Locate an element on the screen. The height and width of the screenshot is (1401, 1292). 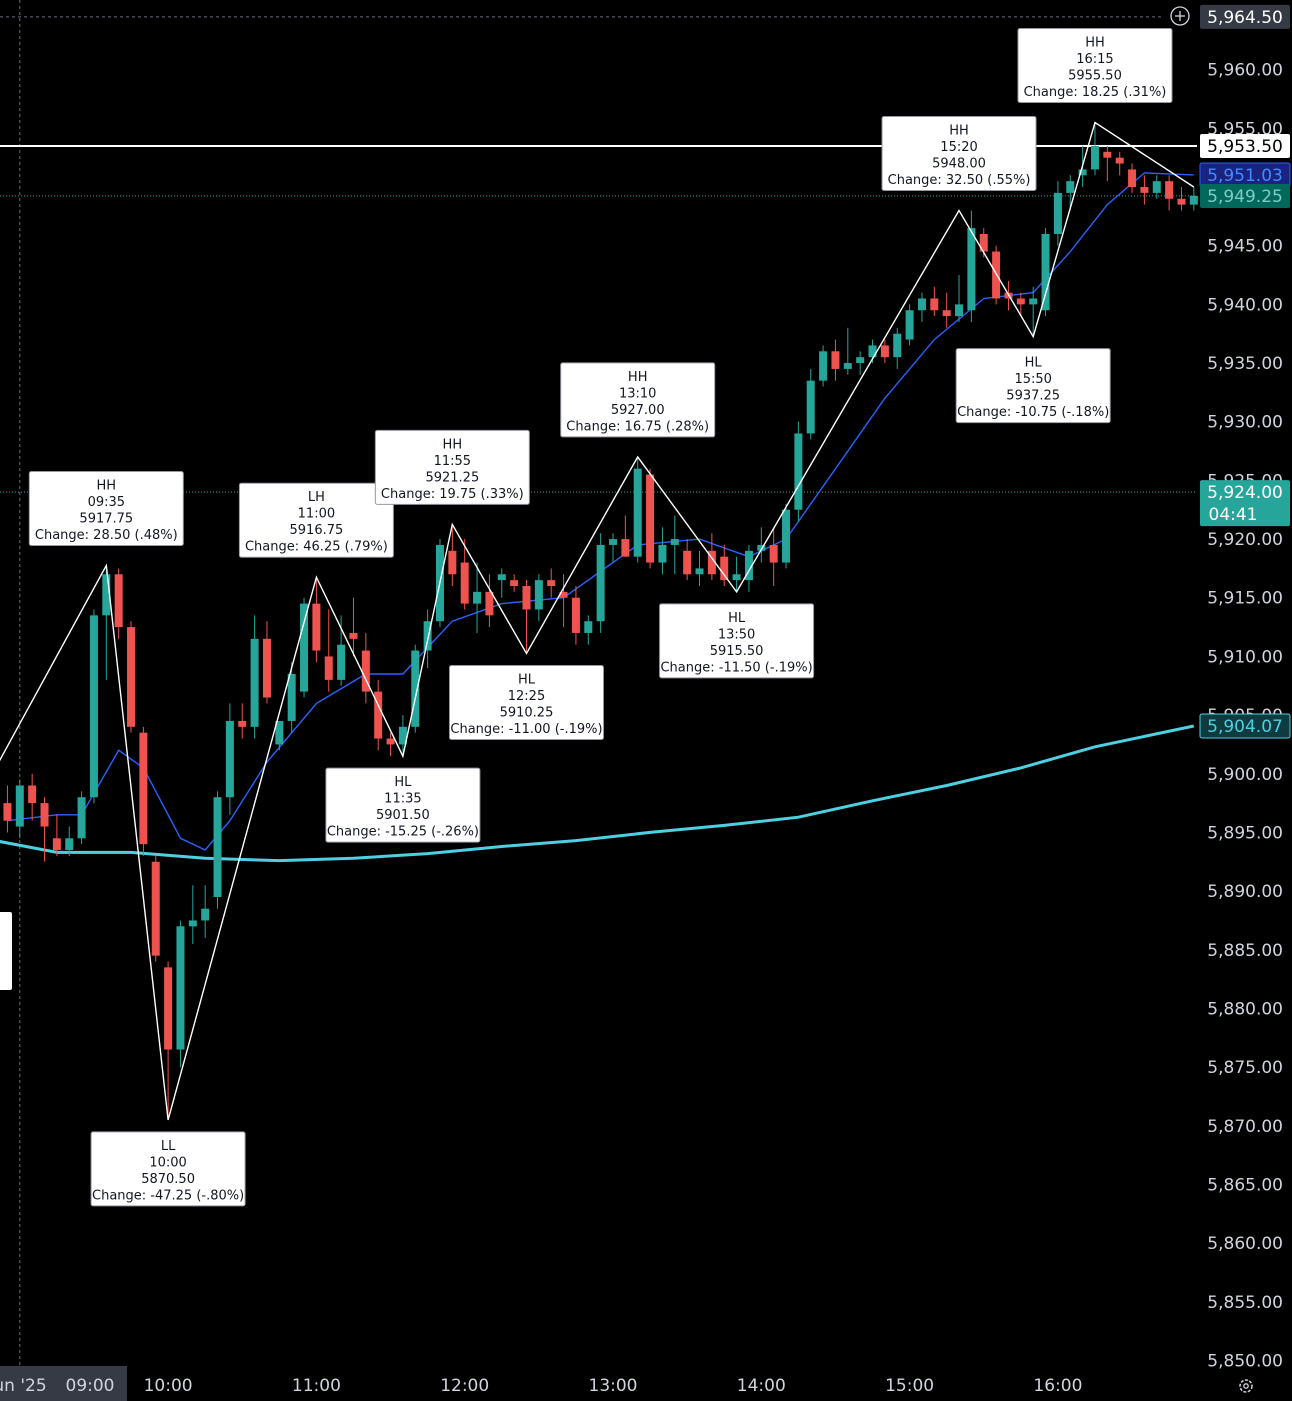
swing-label-text: 5927.00 is located at coordinates (638, 410).